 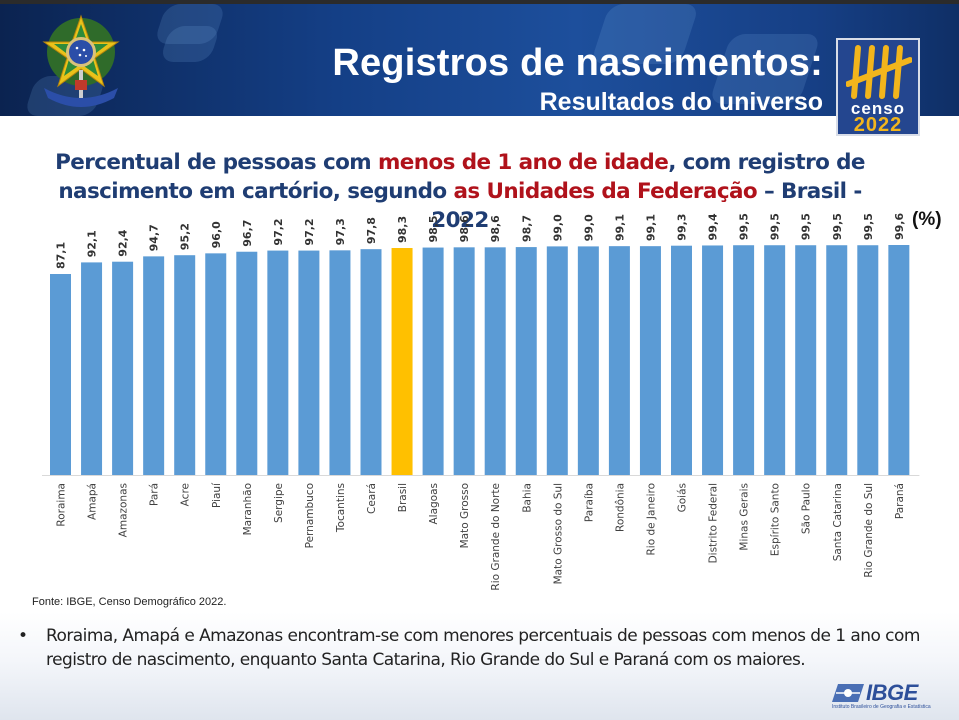 I want to click on category-label: Goiás, so click(x=683, y=497).